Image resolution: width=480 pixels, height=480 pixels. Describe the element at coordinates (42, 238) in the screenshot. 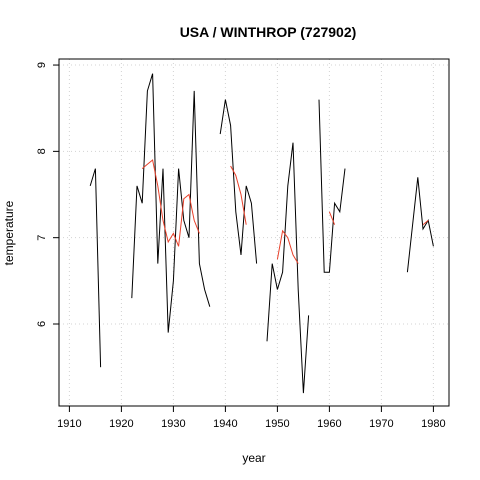

I see `y-tick-label: 7` at that location.